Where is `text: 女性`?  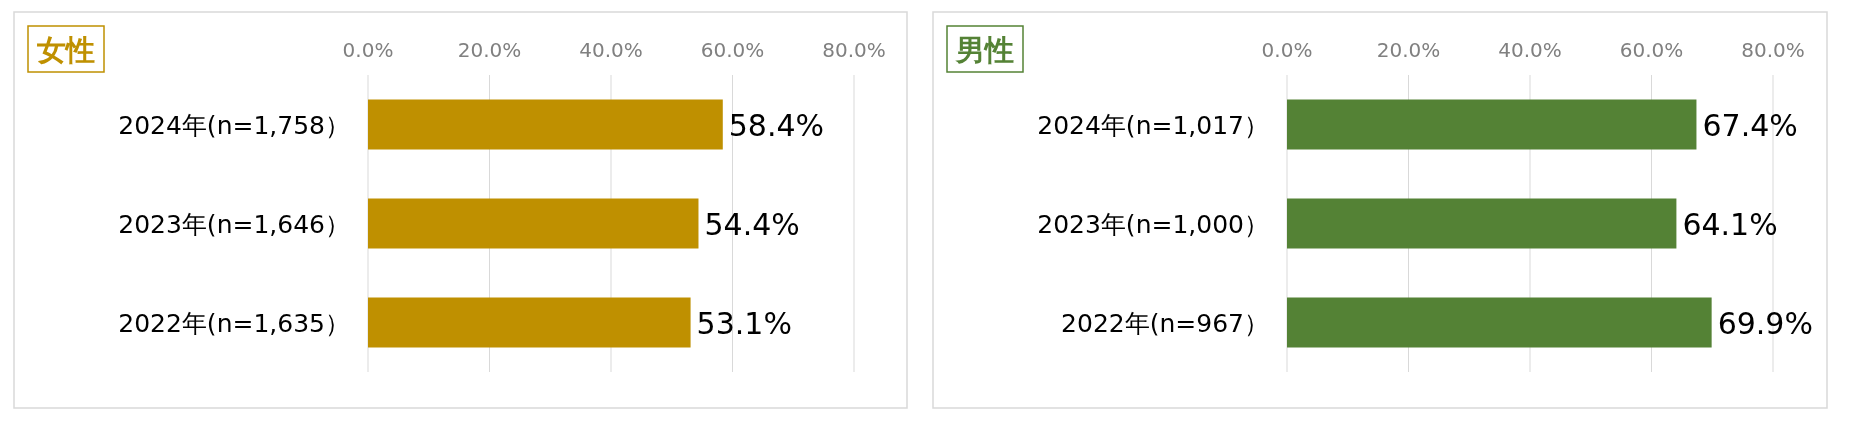
text: 女性 is located at coordinates (65, 50).